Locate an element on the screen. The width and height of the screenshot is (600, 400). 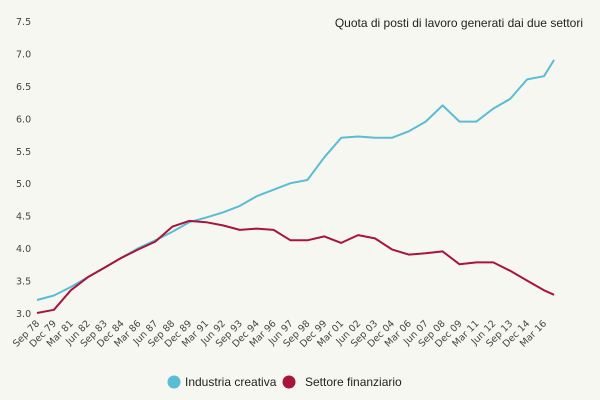
legend: Industria creativa Settore finanziario is located at coordinates (285, 382).